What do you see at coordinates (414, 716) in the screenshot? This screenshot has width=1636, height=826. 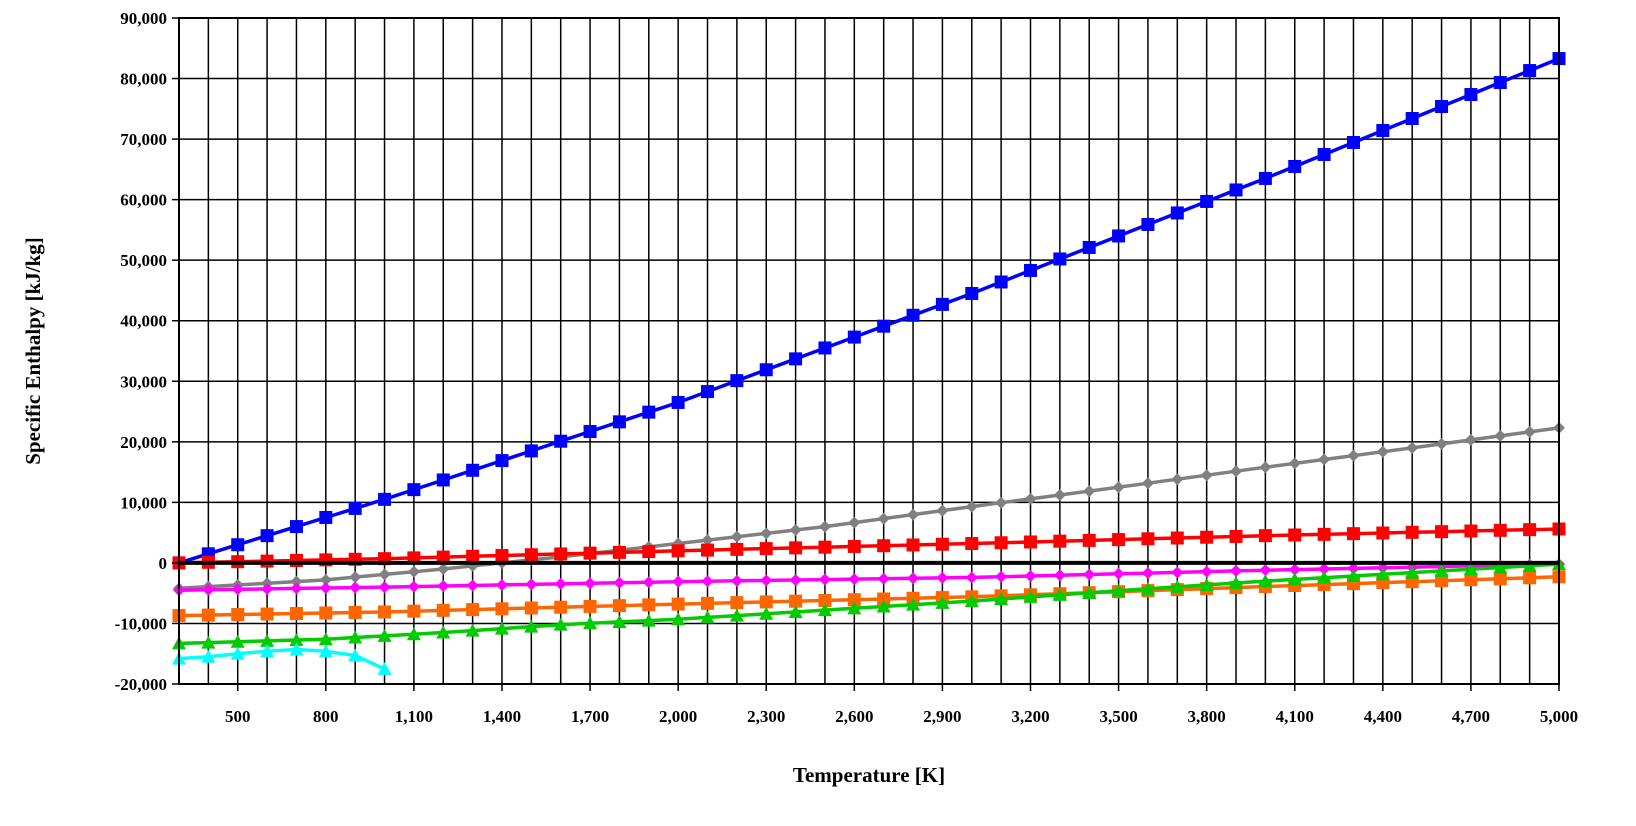 I see `x-tick-label: 1,100` at bounding box center [414, 716].